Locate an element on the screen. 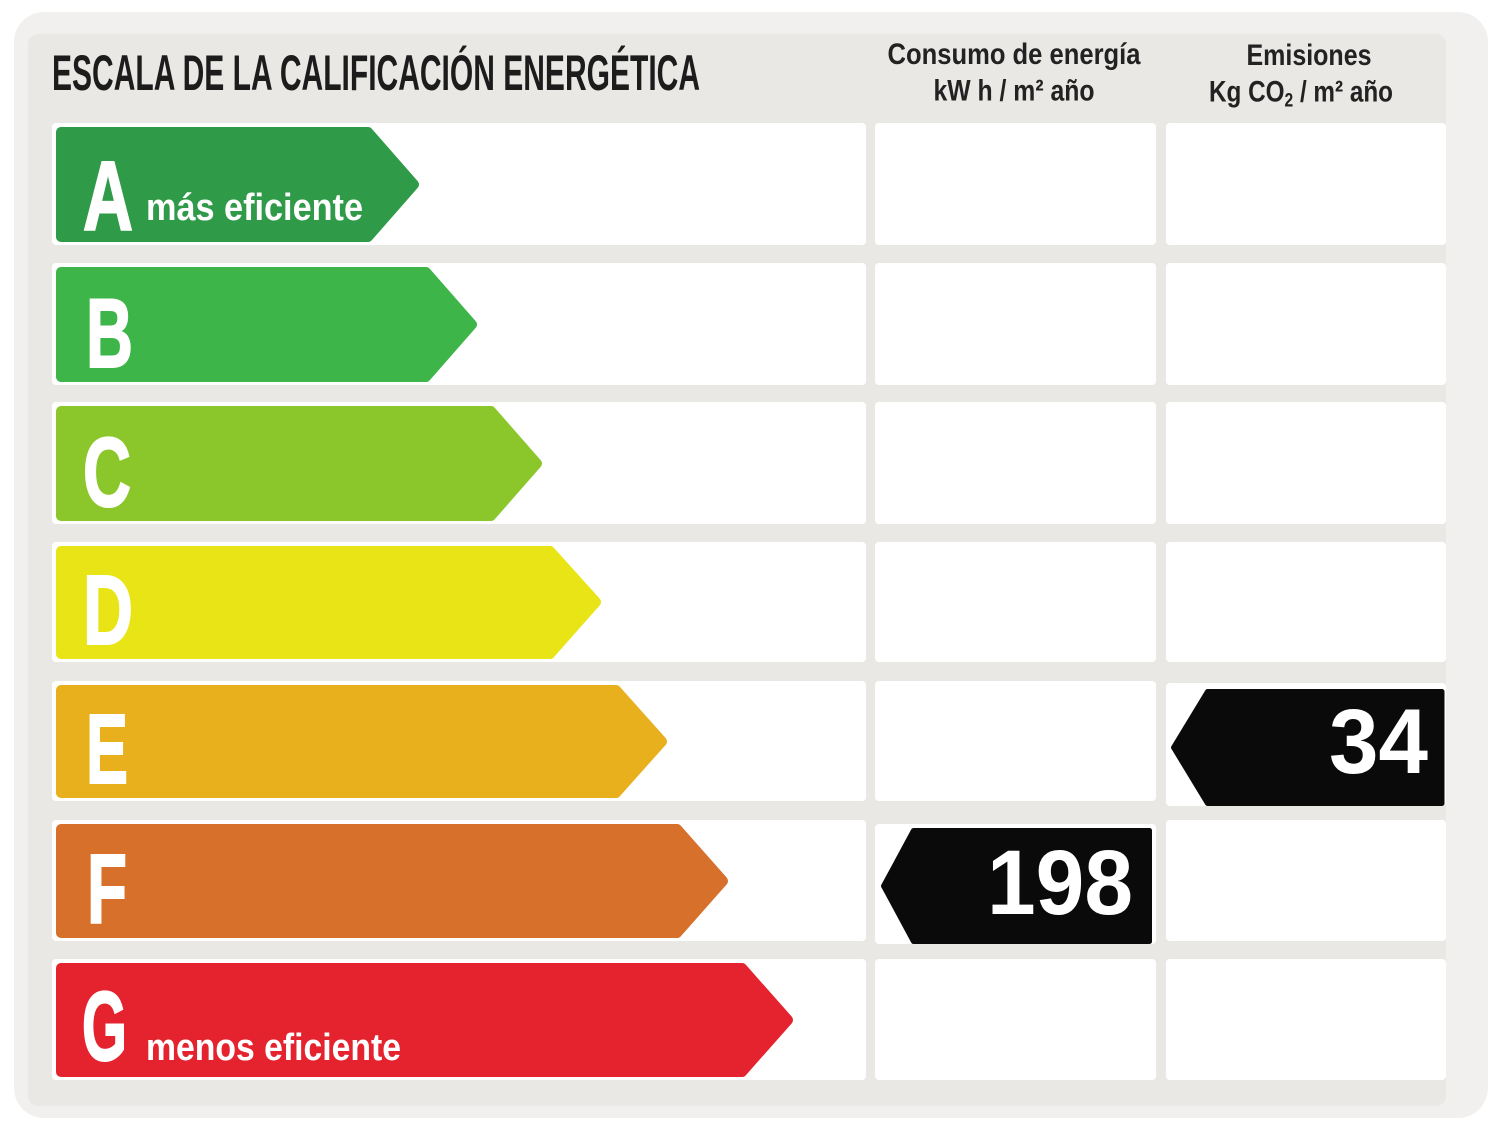 Image resolution: width=1500 pixels, height=1130 pixels. svg-text: F is located at coordinates (107, 889).